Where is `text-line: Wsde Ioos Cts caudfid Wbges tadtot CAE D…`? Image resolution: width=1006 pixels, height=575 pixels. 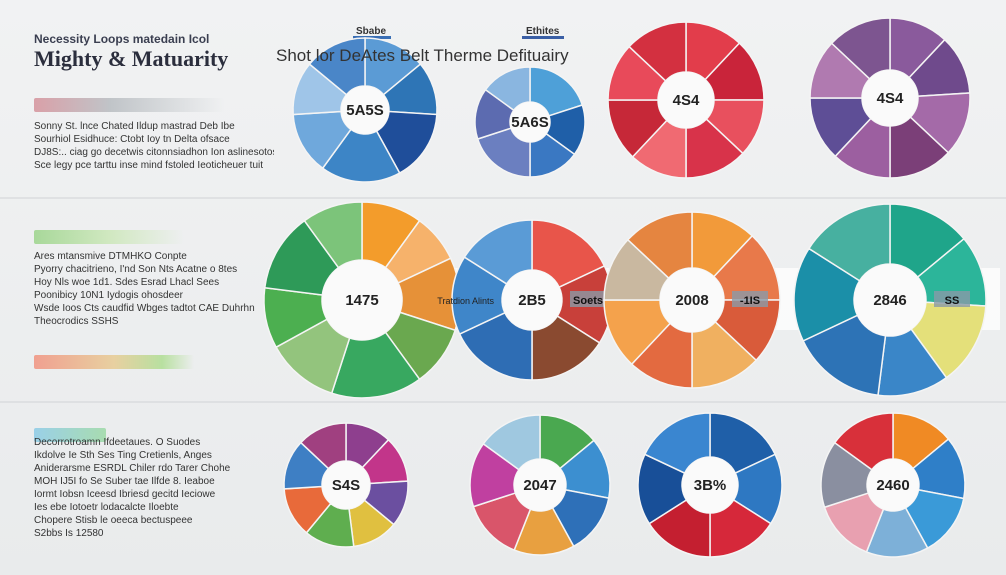 text-line: Wsde Ioos Cts caudfid Wbges tadtot CAE D… is located at coordinates (144, 308).